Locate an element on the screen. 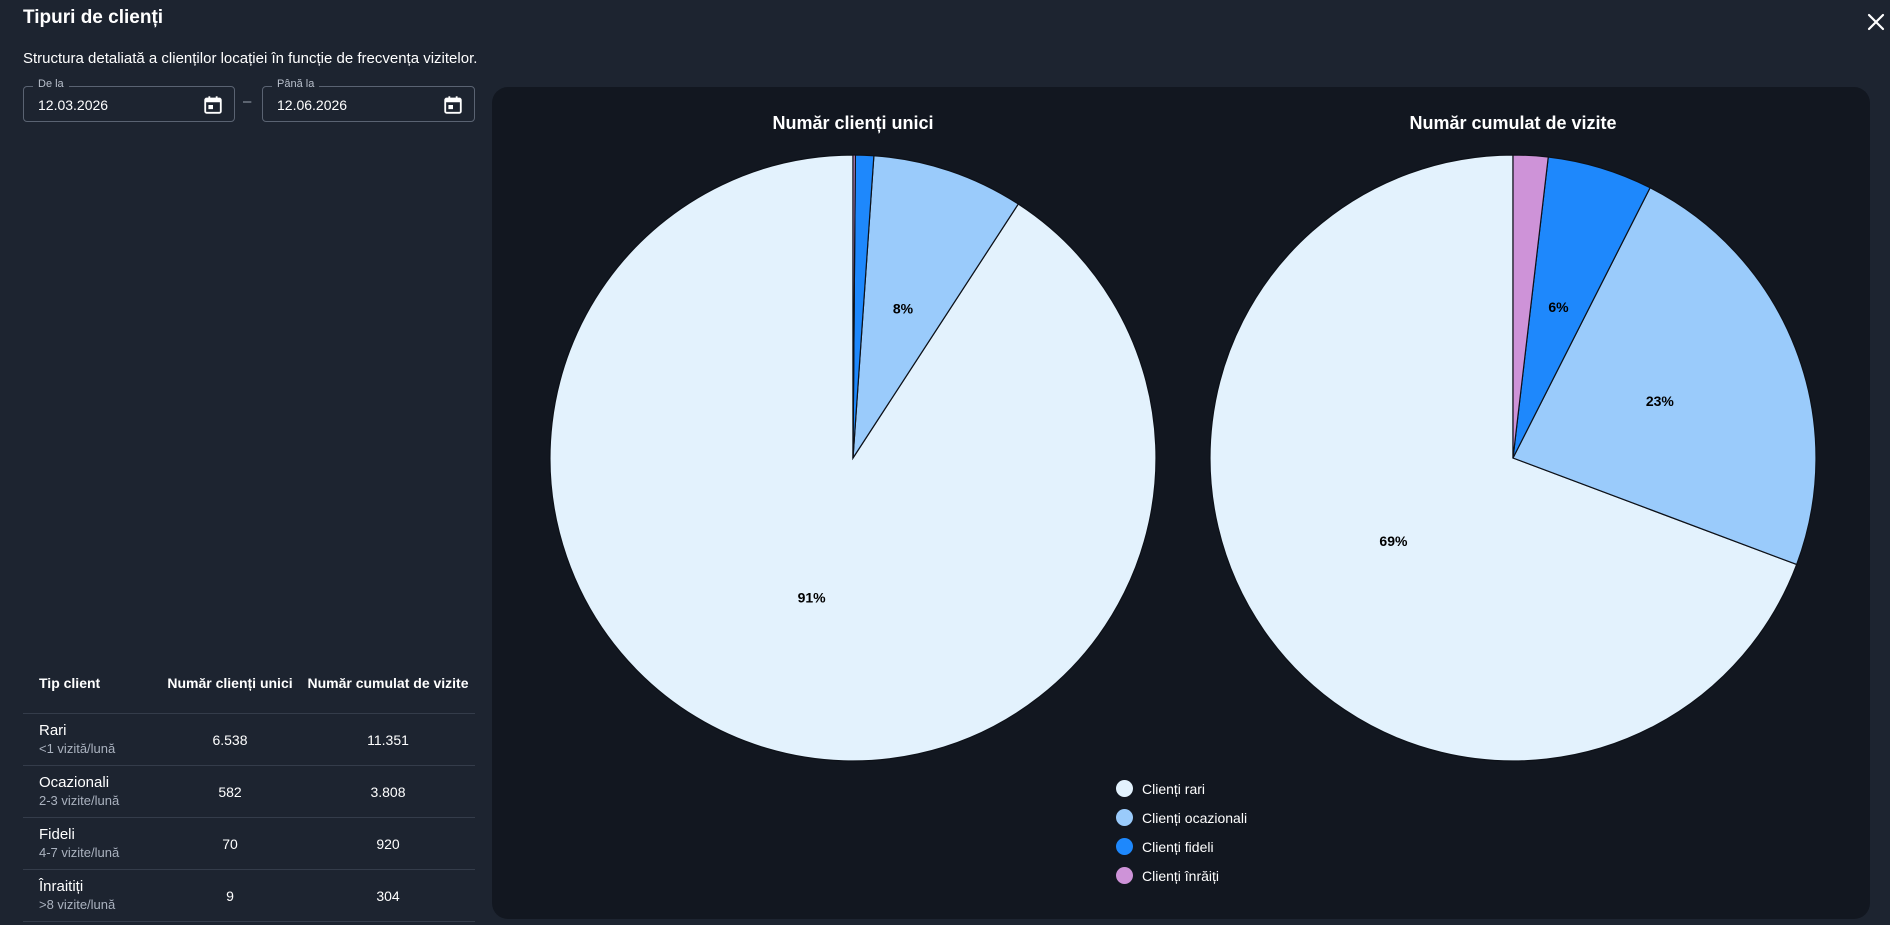 Image resolution: width=1890 pixels, height=925 pixels. legend-label: Clienți înrăiți is located at coordinates (1181, 875).